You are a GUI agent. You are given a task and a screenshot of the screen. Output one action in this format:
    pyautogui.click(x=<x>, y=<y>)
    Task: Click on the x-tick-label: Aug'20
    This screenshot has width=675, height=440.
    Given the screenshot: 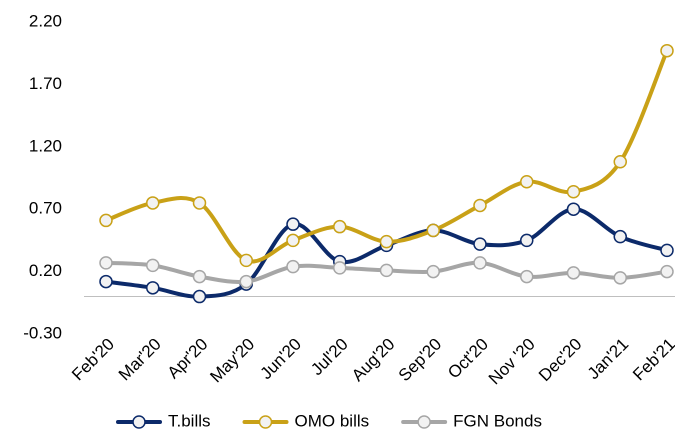 What is the action you would take?
    pyautogui.click(x=373, y=360)
    